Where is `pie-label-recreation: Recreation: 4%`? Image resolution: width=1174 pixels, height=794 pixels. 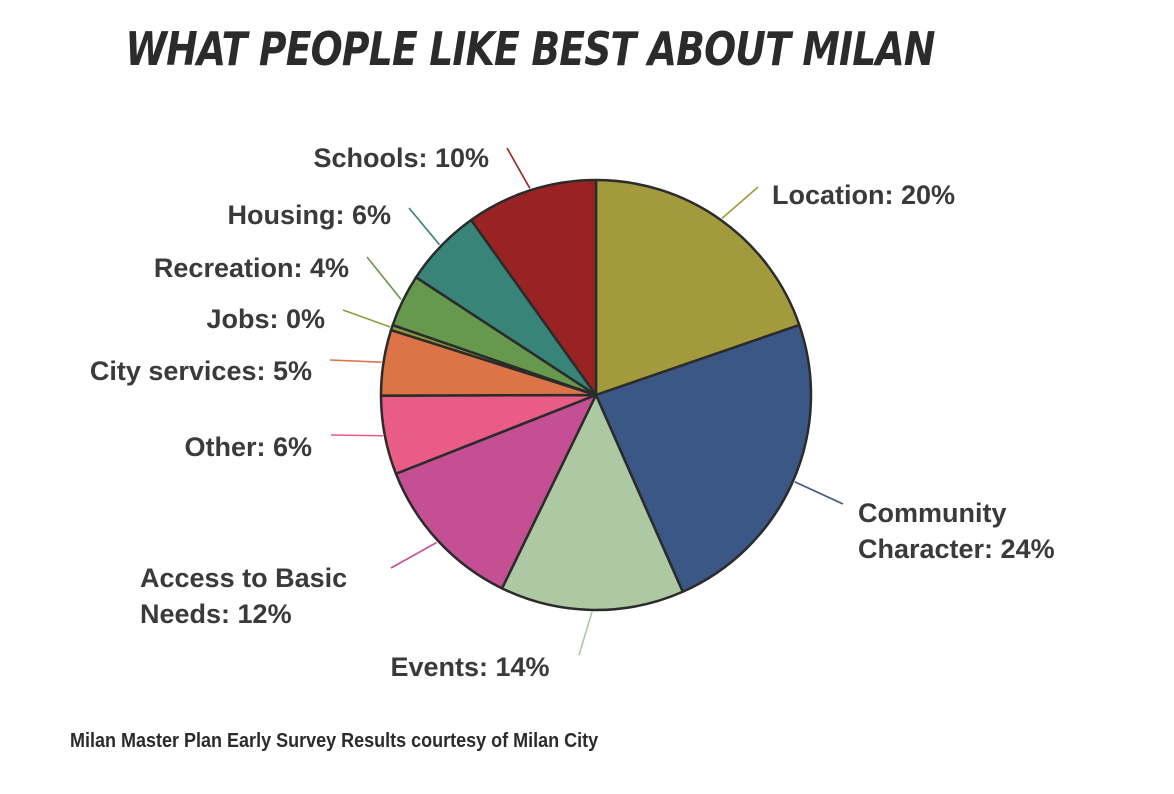 pie-label-recreation: Recreation: 4% is located at coordinates (251, 268).